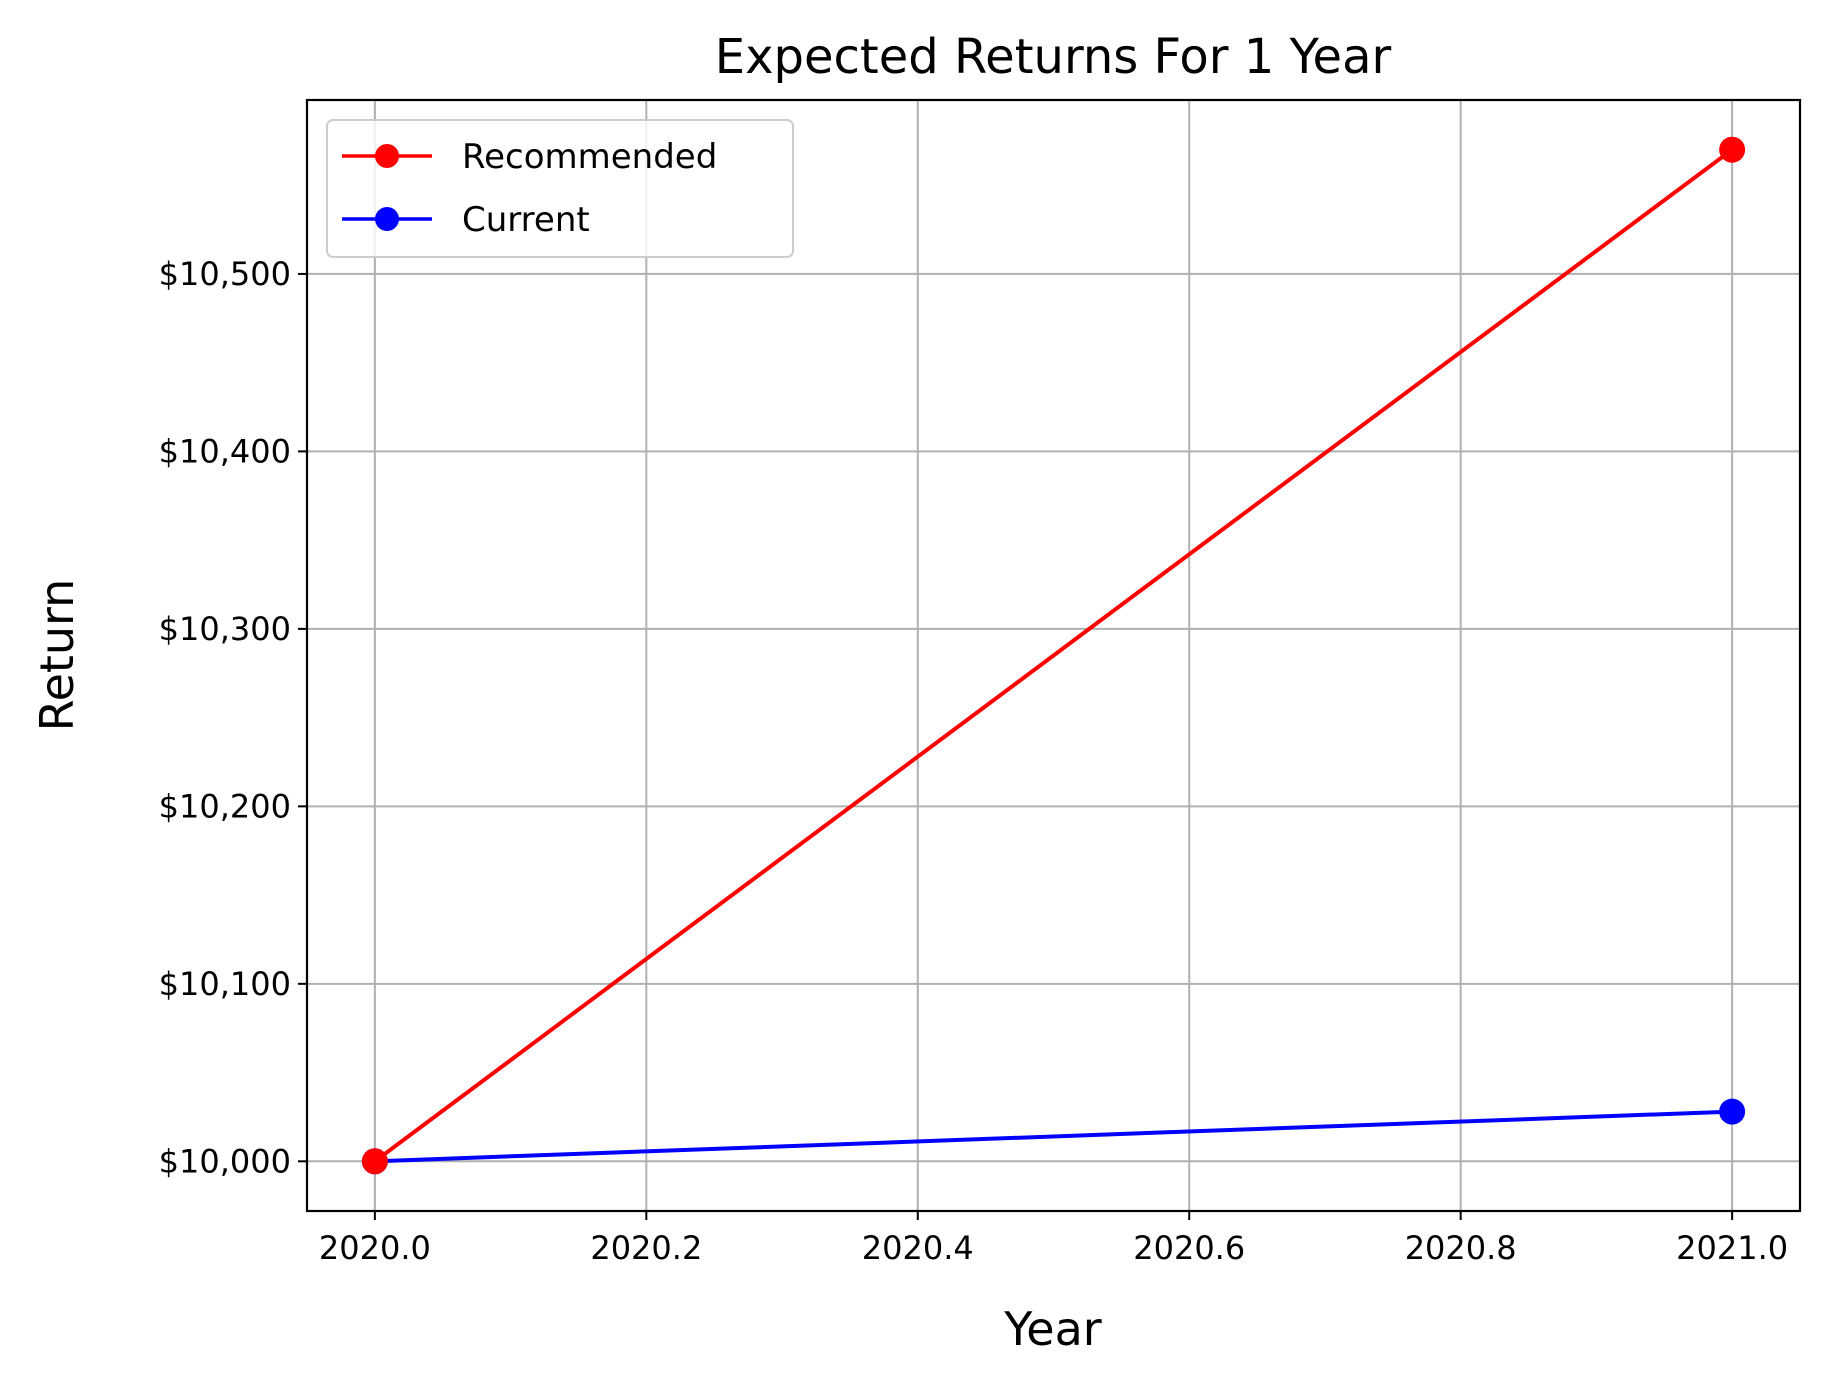 The height and width of the screenshot is (1383, 1828). Describe the element at coordinates (57, 655) in the screenshot. I see `y-axis-title: Return` at that location.